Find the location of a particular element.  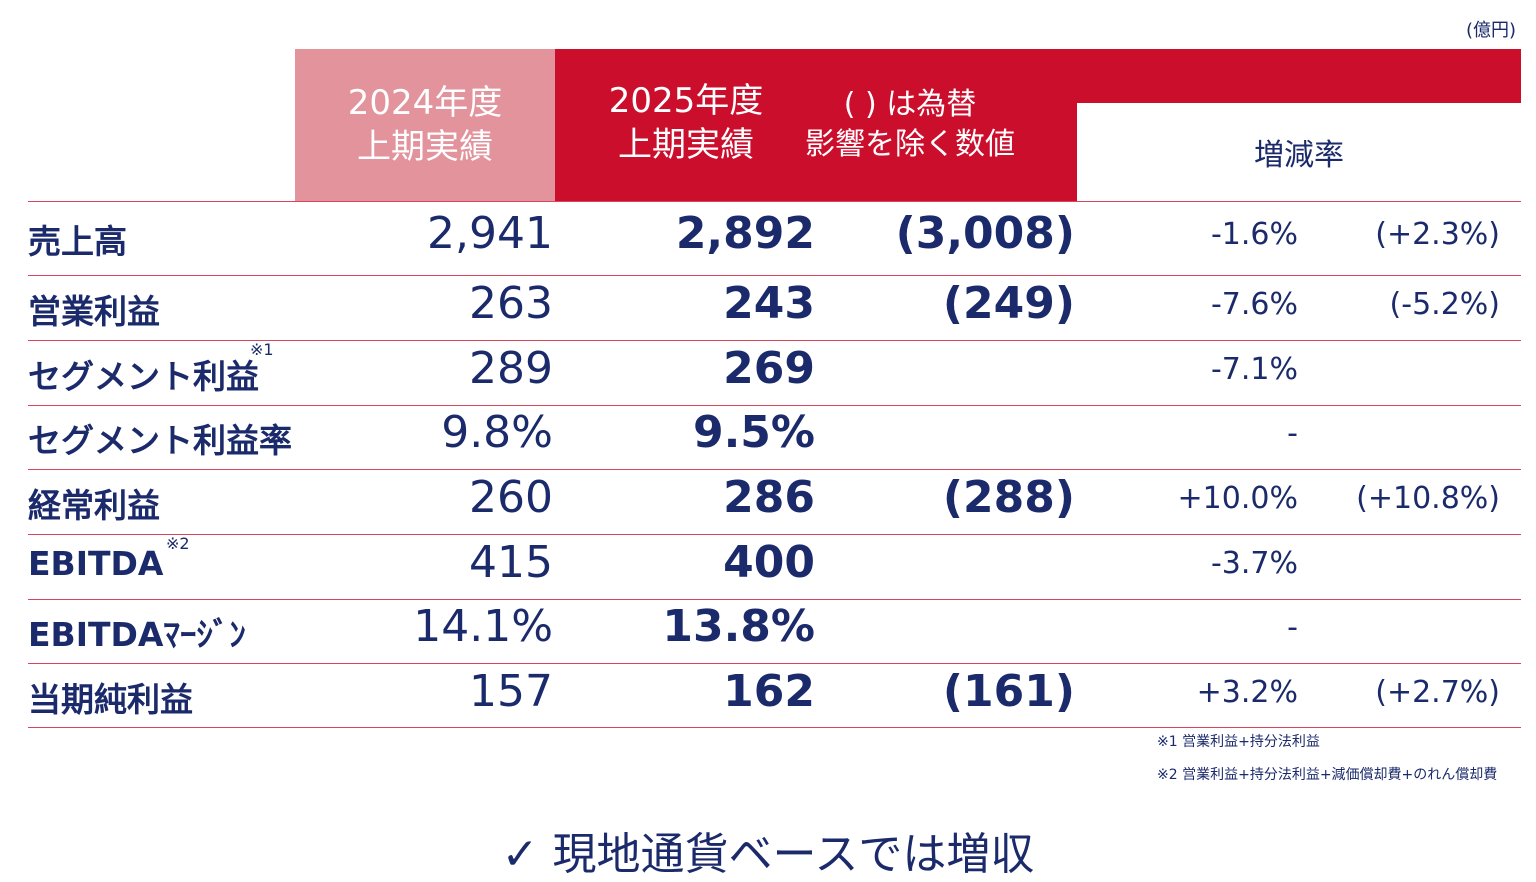

value-2025: 286 is located at coordinates (769, 497).